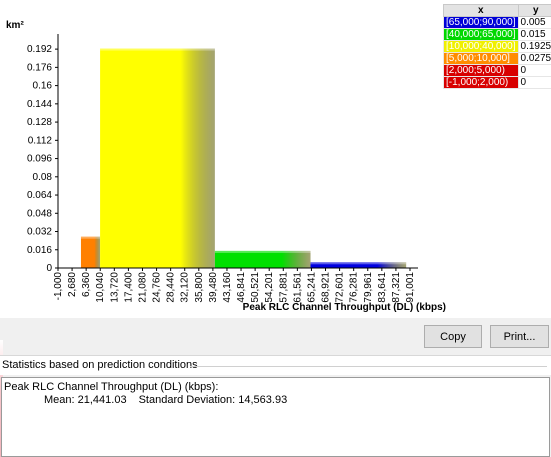 The height and width of the screenshot is (457, 551). Describe the element at coordinates (481, 10) in the screenshot. I see `legend-header-x: x` at that location.